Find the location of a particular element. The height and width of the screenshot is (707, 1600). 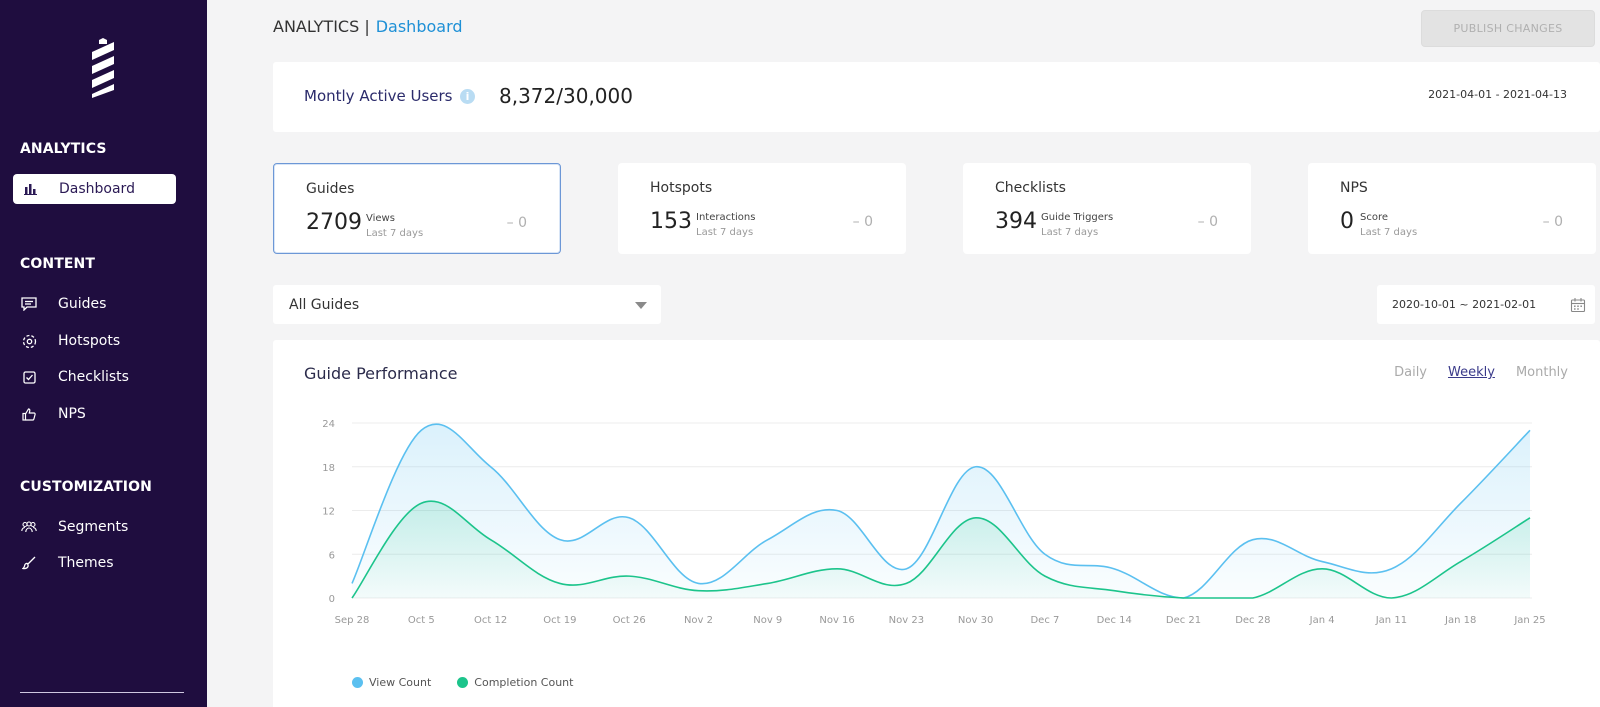

stat-metric: Score Last 7 days is located at coordinates (1388, 225).